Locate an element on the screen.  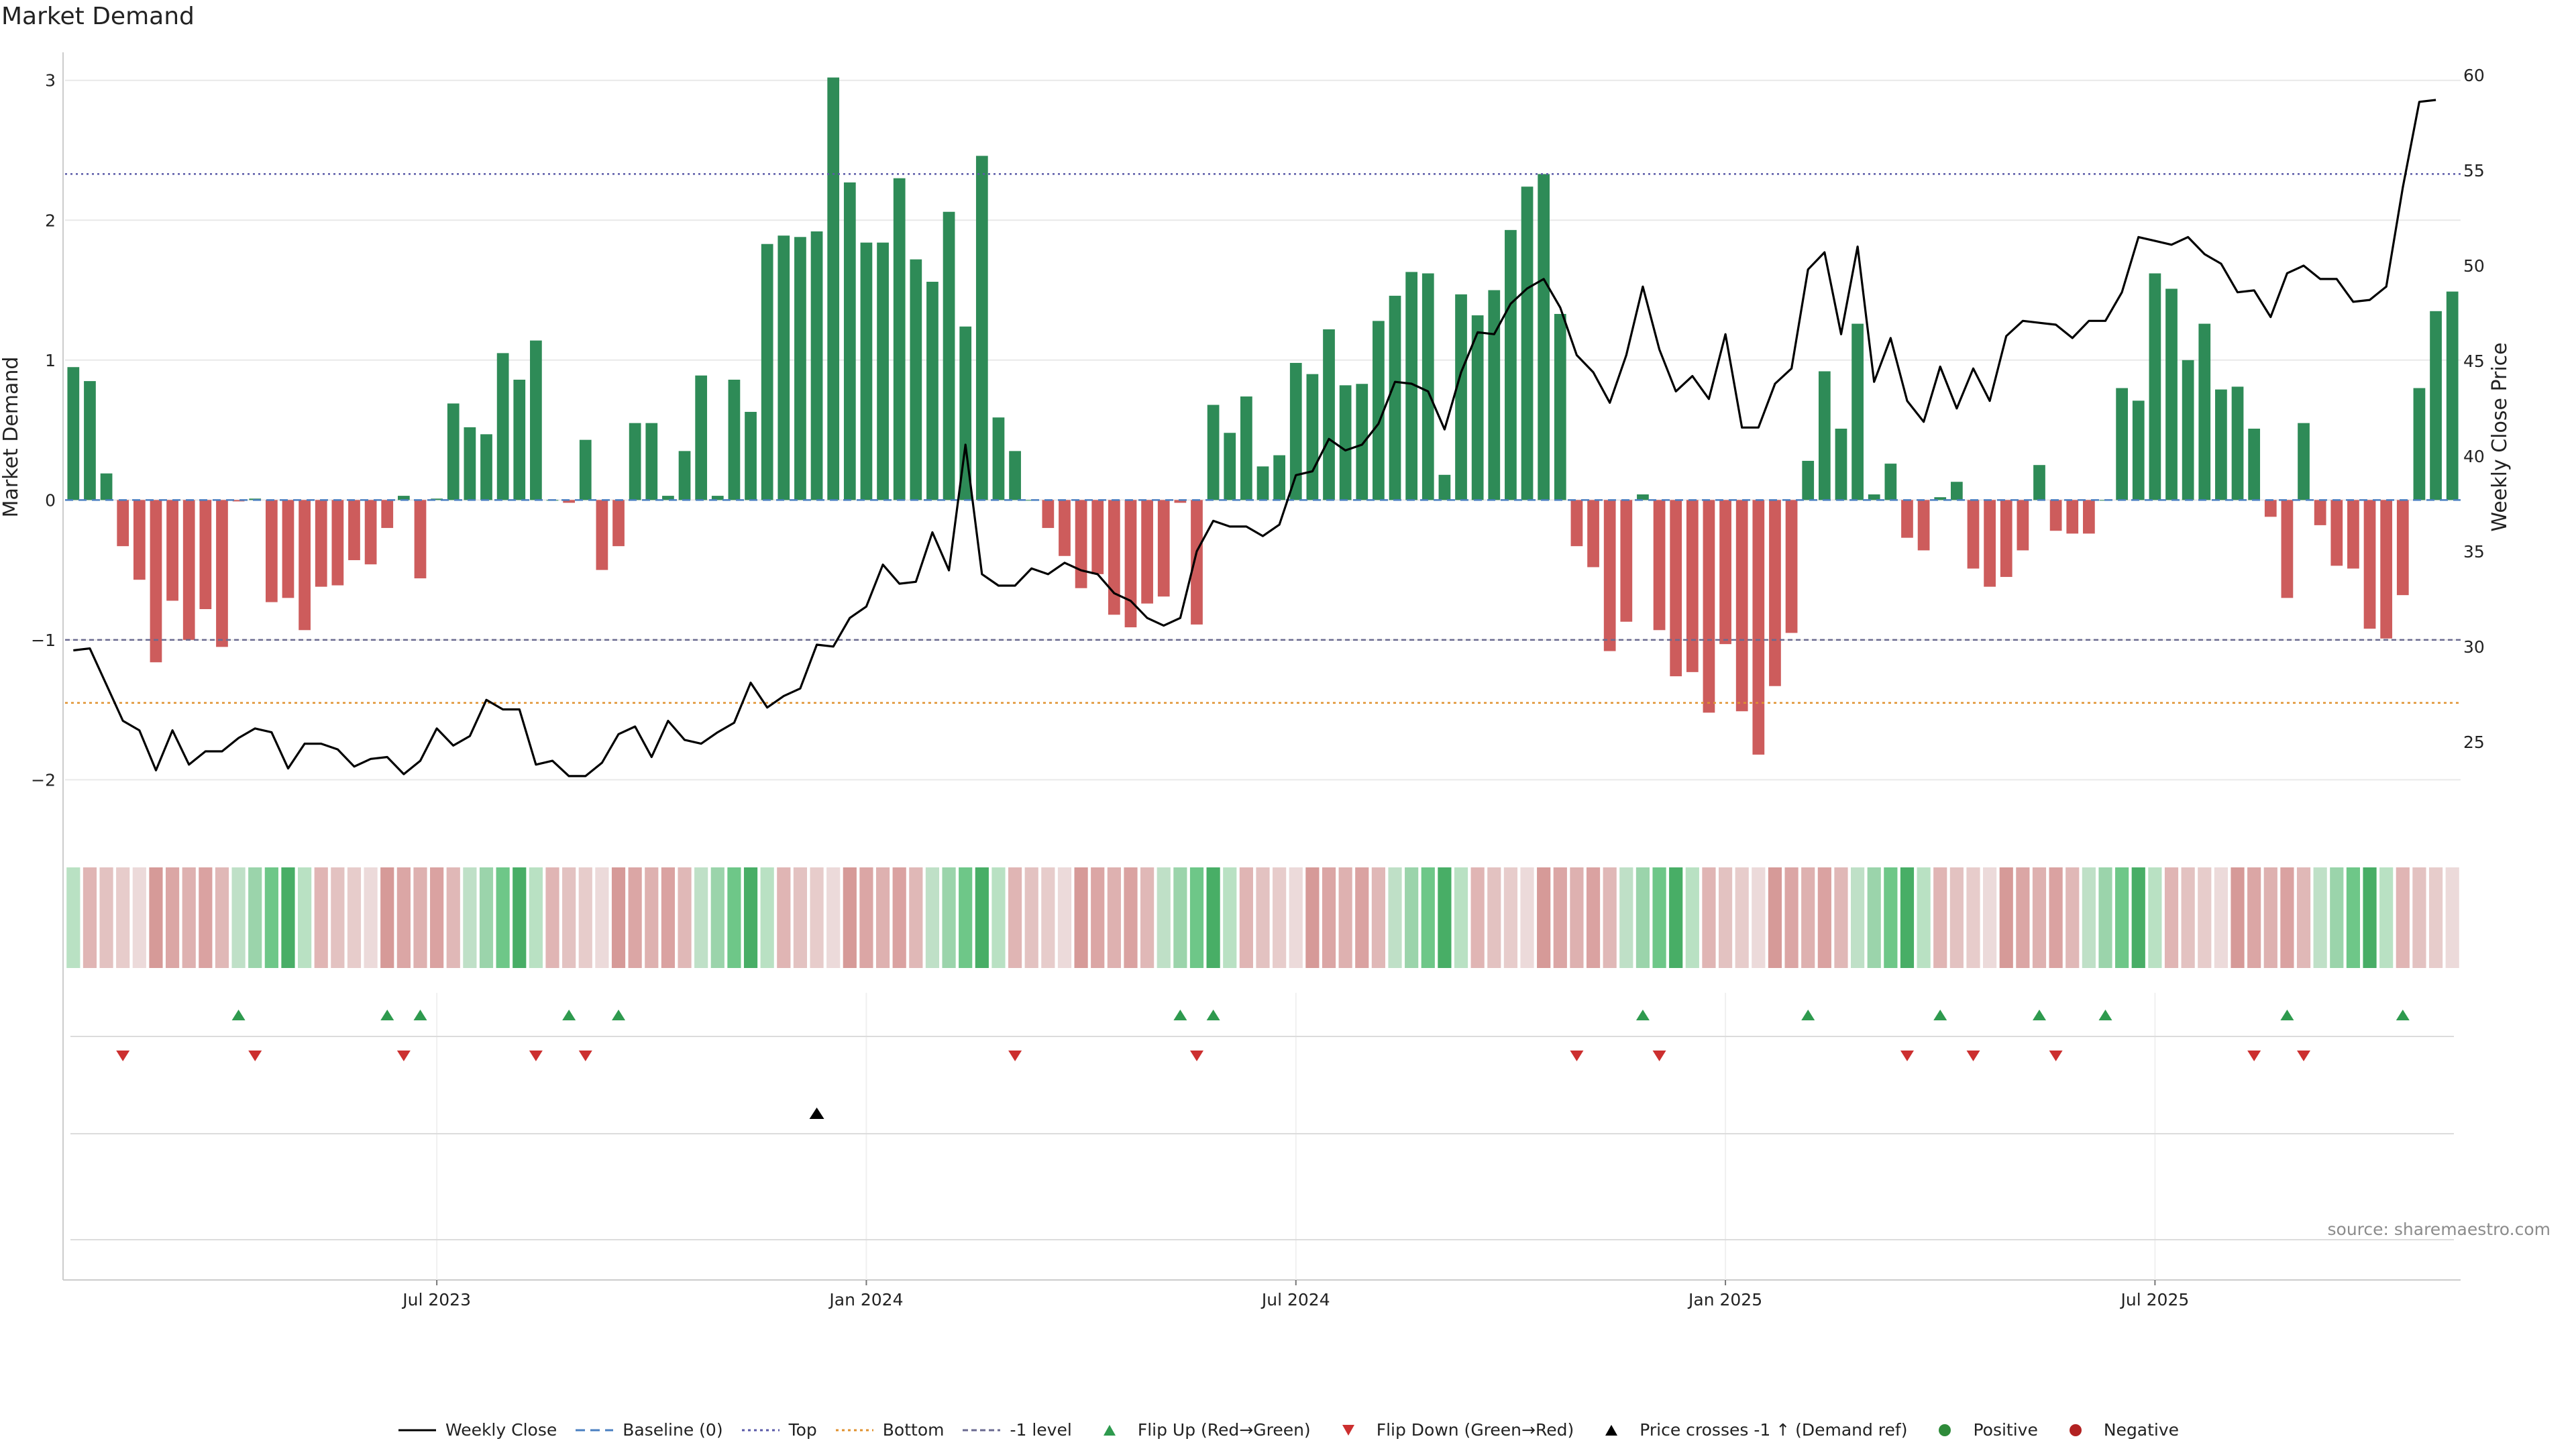
y-tick-label: 3 is located at coordinates (50, 81).